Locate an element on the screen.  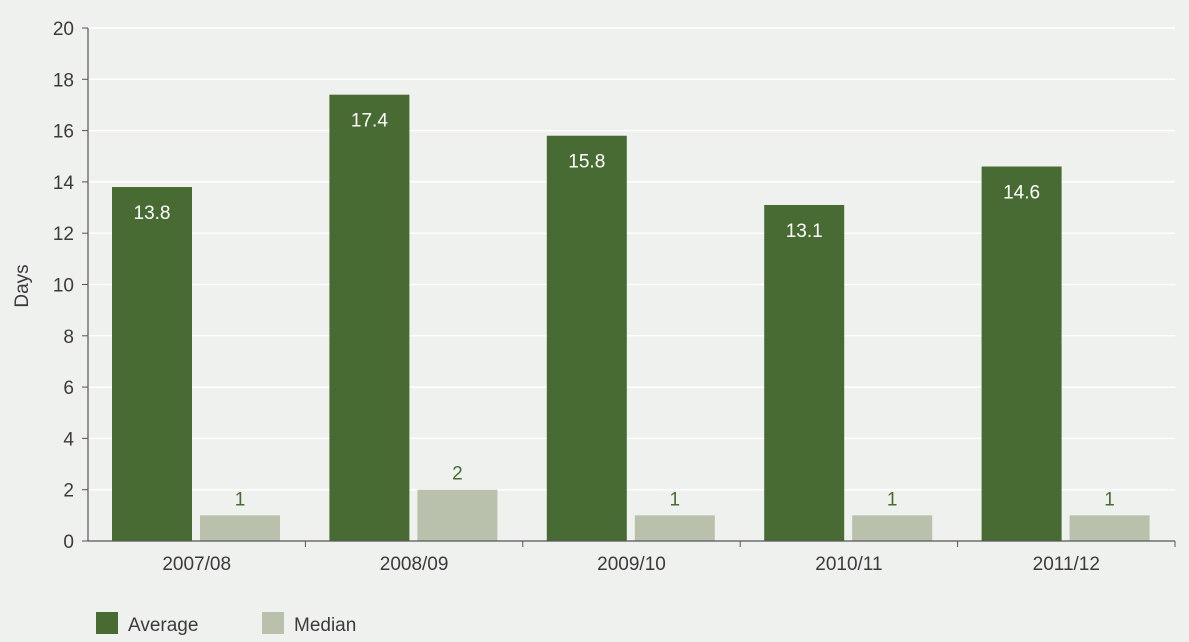
data-label: 13.8 is located at coordinates (152, 213).